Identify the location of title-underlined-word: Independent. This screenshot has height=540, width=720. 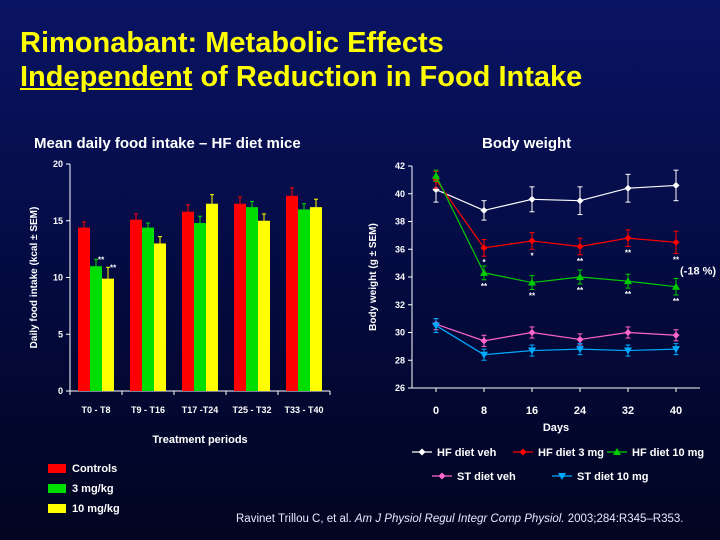
(106, 77).